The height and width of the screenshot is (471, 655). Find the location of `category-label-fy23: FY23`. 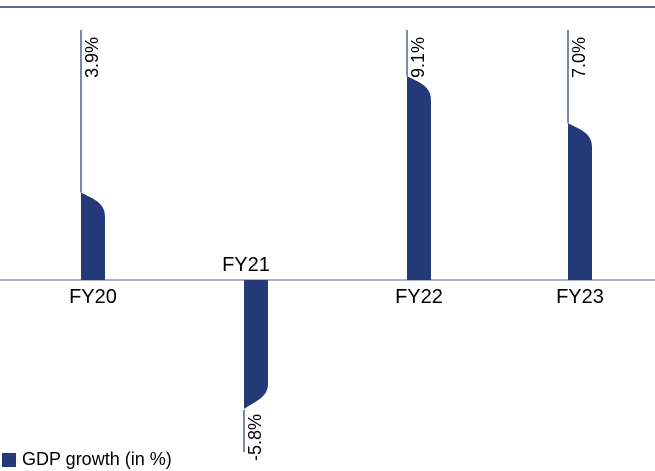

category-label-fy23: FY23 is located at coordinates (580, 297).